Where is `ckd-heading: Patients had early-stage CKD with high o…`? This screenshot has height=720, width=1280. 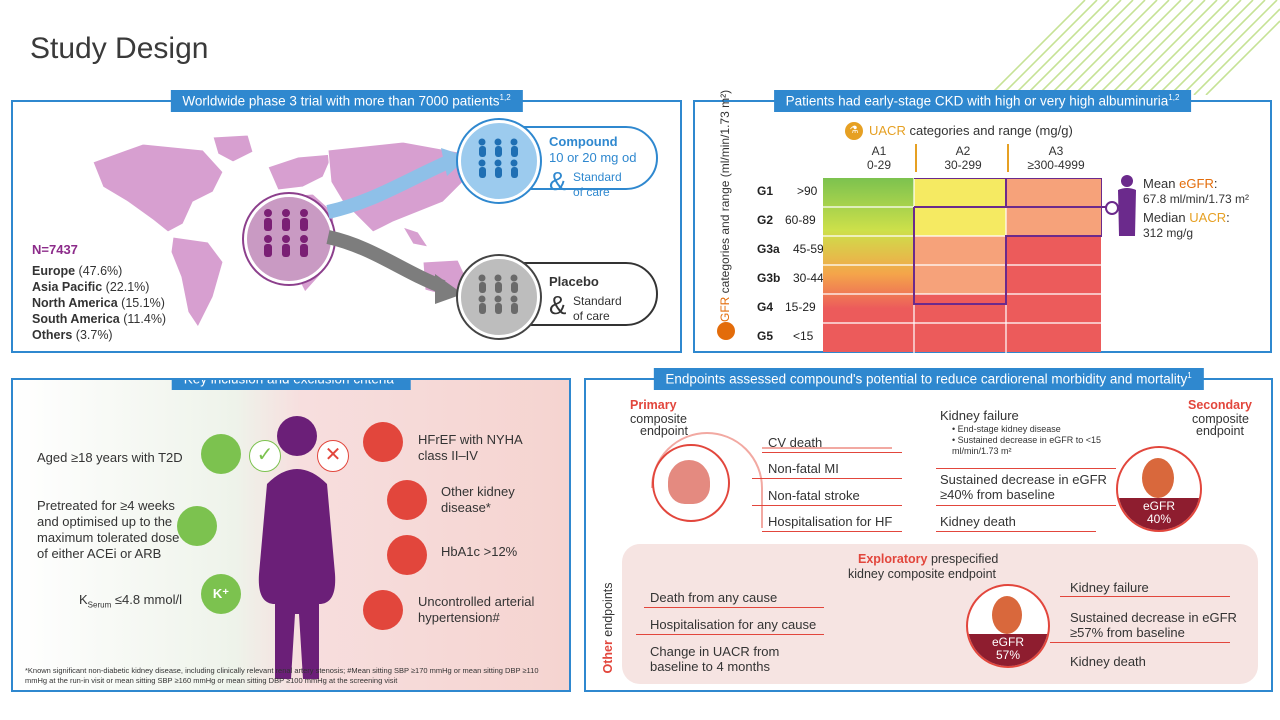 ckd-heading: Patients had early-stage CKD with high o… is located at coordinates (982, 101).